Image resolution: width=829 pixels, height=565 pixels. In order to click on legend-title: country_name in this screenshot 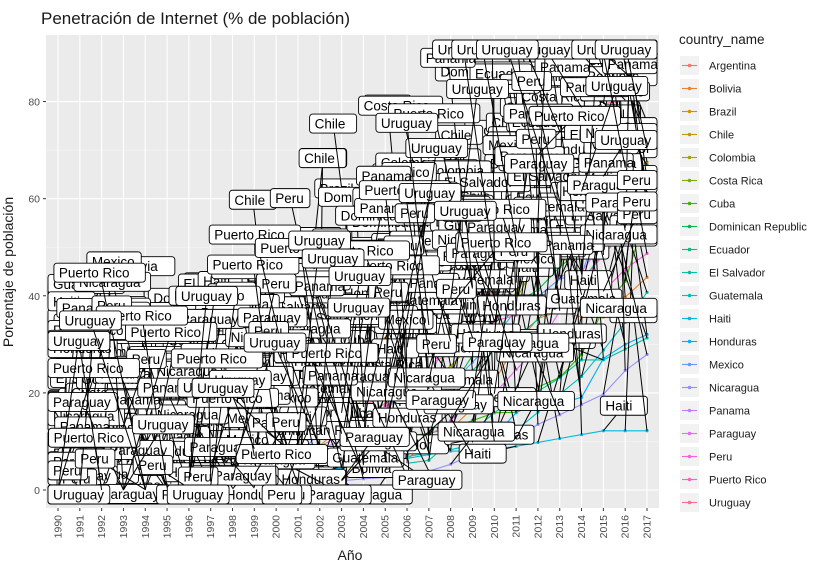, I will do `click(722, 39)`.